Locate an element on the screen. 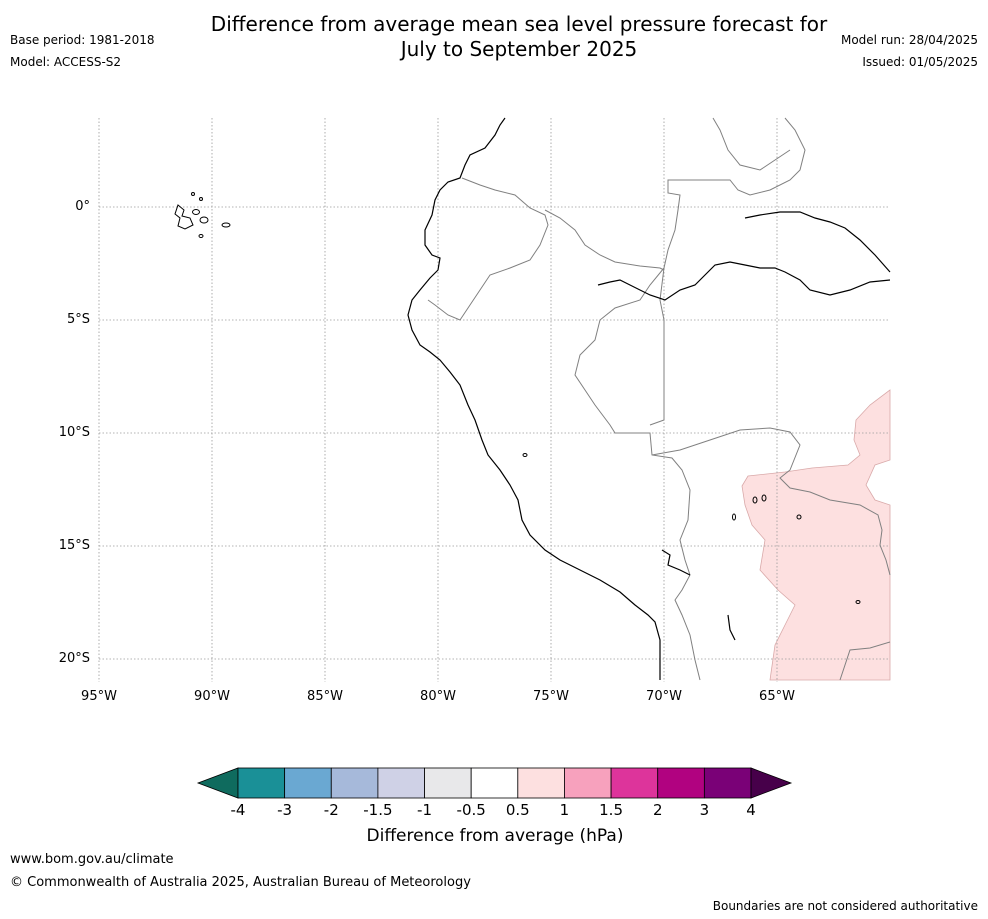 The height and width of the screenshot is (919, 988). colorbar-tick-label: -2 is located at coordinates (331, 810).